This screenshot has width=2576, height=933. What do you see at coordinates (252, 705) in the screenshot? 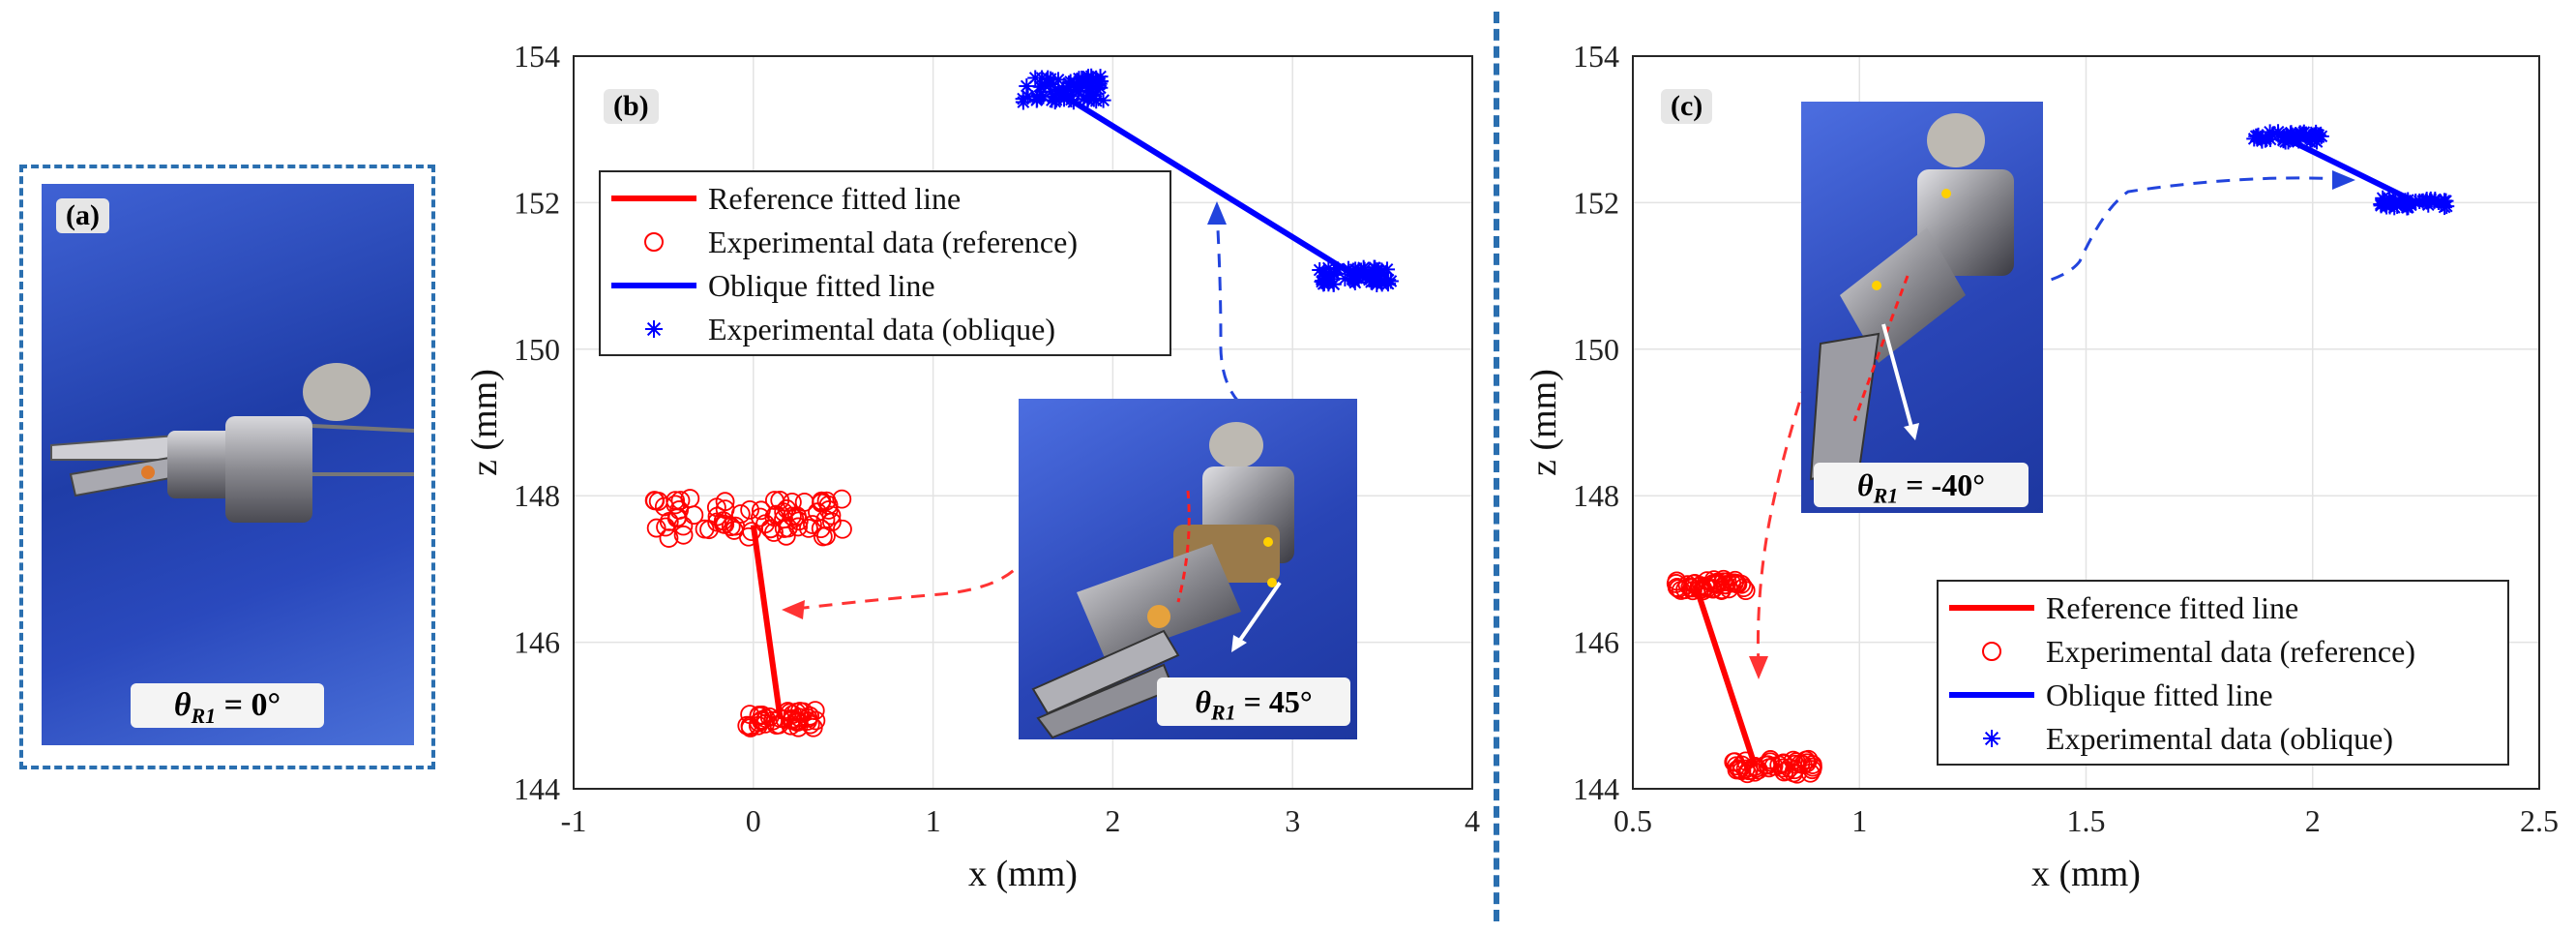
I see `theta-value: = 0°` at bounding box center [252, 705].